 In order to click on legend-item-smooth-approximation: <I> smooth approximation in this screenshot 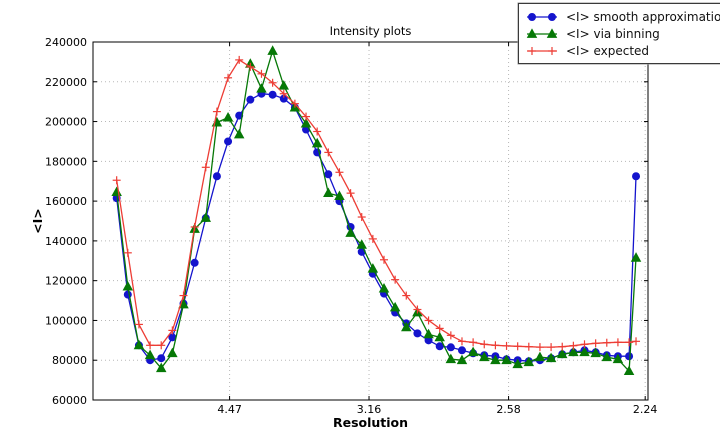, I will do `click(622, 16)`.